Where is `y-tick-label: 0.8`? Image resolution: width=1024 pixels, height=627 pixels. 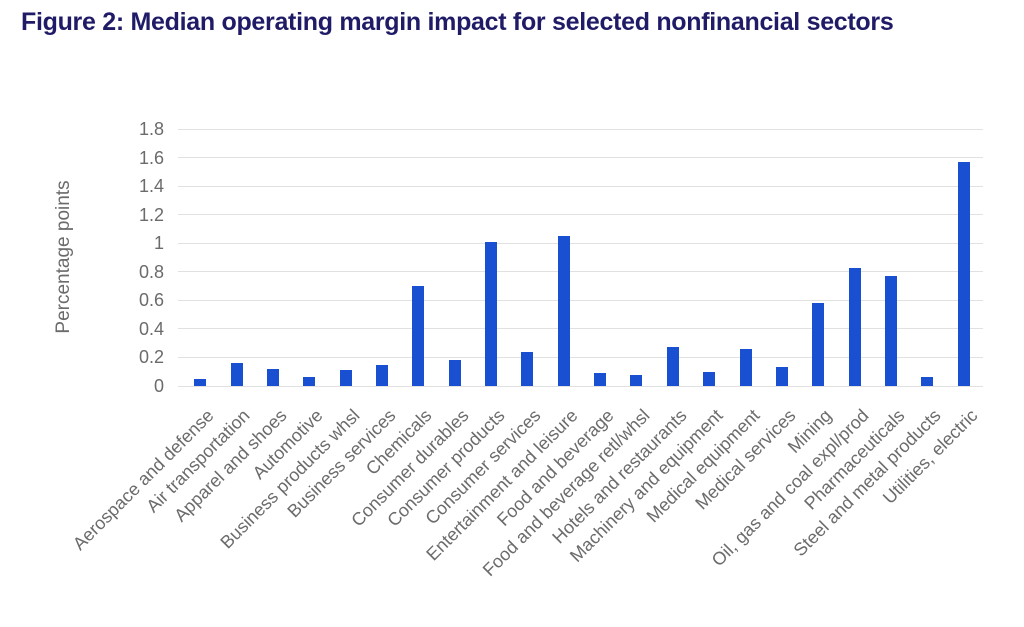 y-tick-label: 0.8 is located at coordinates (151, 271).